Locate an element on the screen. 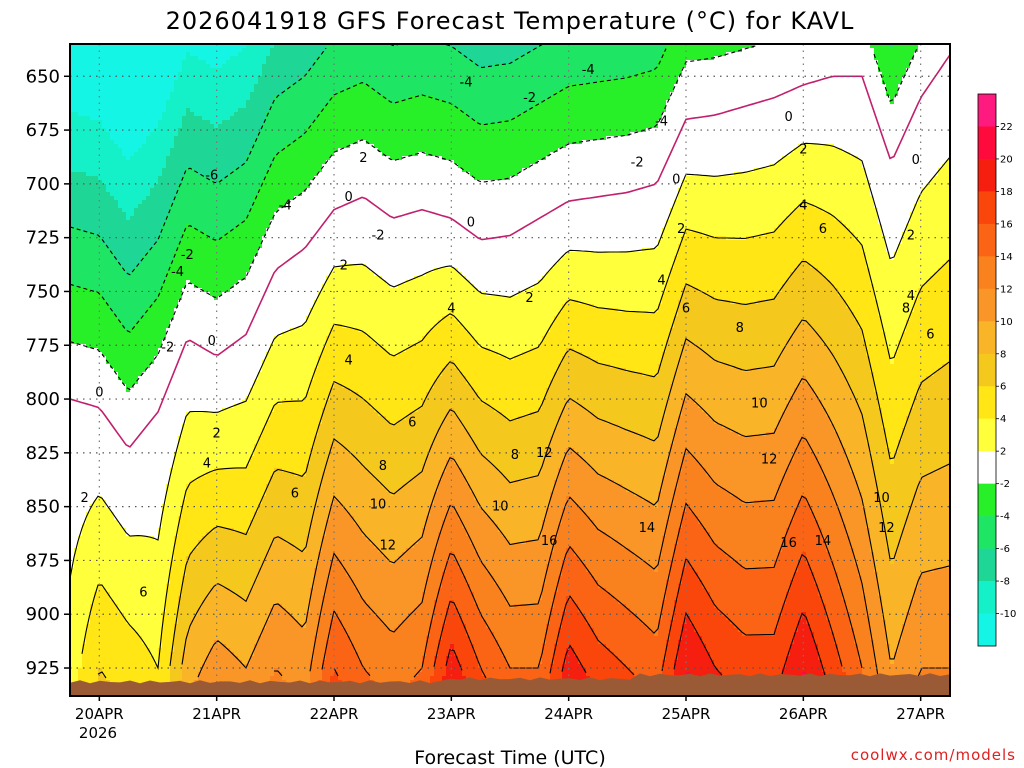 The image size is (1024, 768). colorbar-label: 12 is located at coordinates (1006, 289).